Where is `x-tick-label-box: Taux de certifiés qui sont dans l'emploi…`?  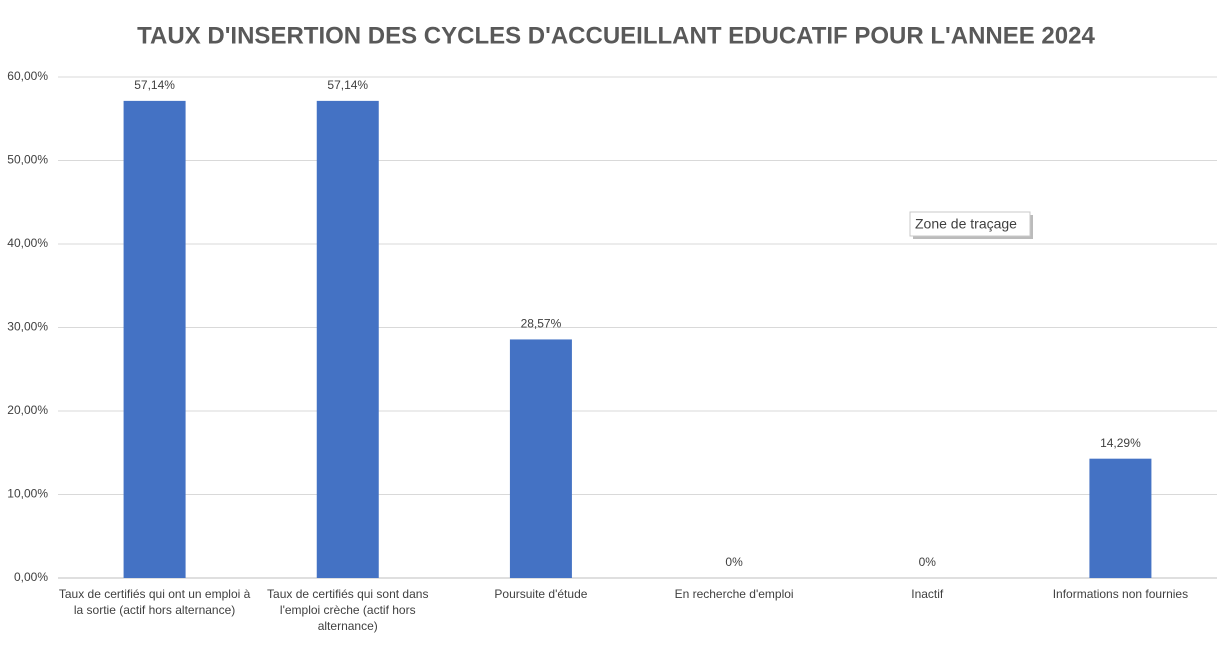
x-tick-label-box: Taux de certifiés qui sont dans l'emploi… is located at coordinates (348, 610).